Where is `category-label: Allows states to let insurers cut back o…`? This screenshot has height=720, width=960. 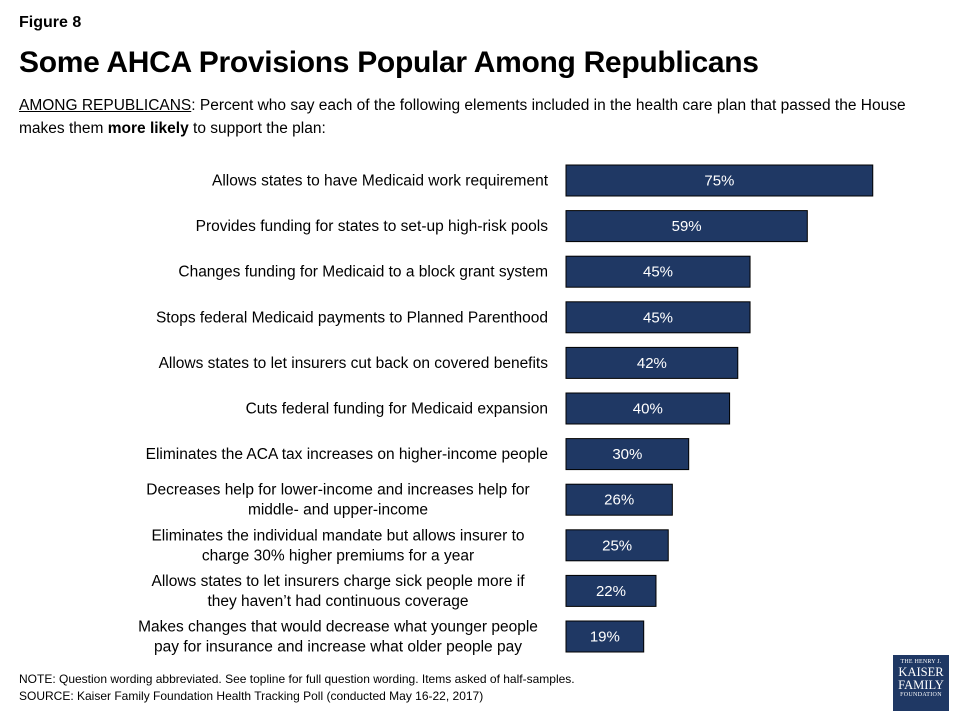
category-label: Allows states to let insurers cut back o… is located at coordinates (354, 363).